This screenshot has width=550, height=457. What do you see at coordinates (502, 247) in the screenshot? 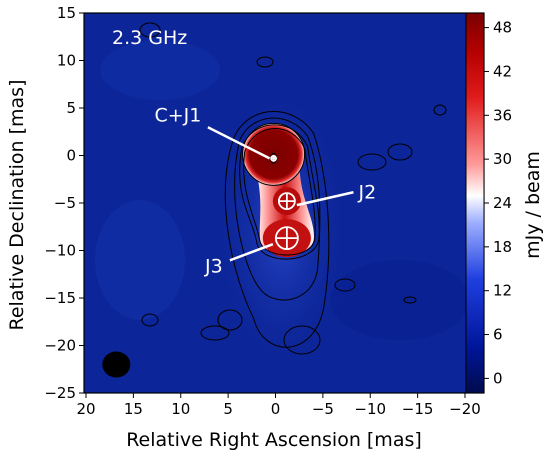
I see `colorbar-tick-label: 18` at bounding box center [502, 247].